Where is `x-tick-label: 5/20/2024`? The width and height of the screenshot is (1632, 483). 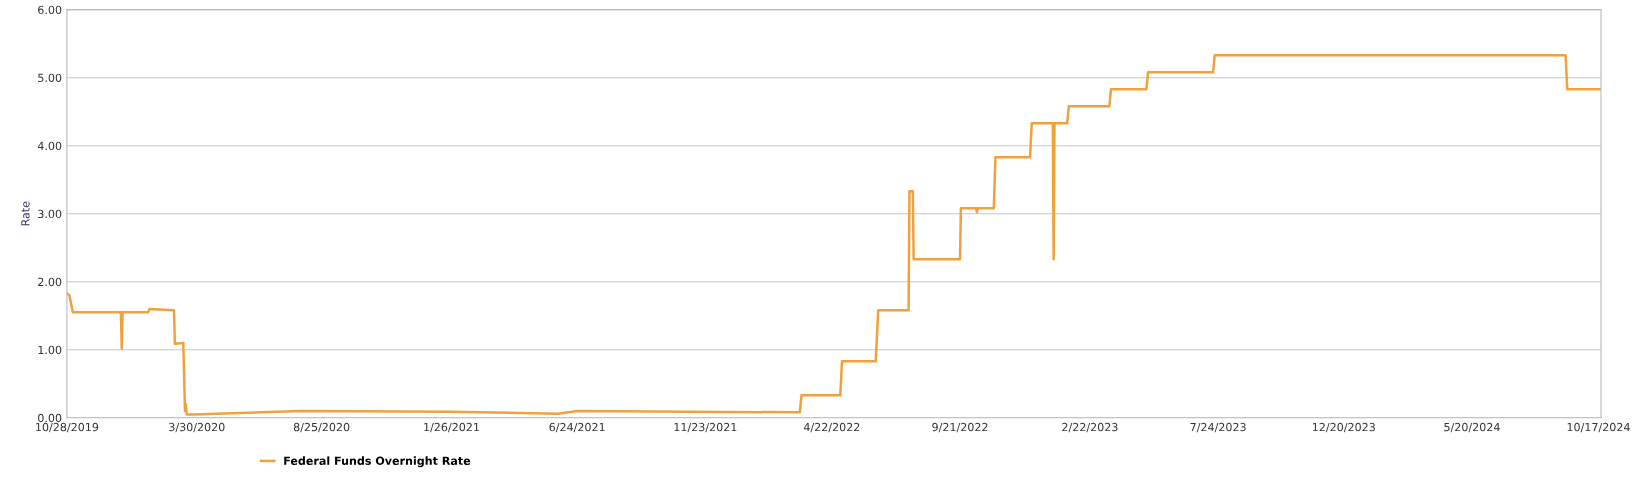
x-tick-label: 5/20/2024 is located at coordinates (1472, 427).